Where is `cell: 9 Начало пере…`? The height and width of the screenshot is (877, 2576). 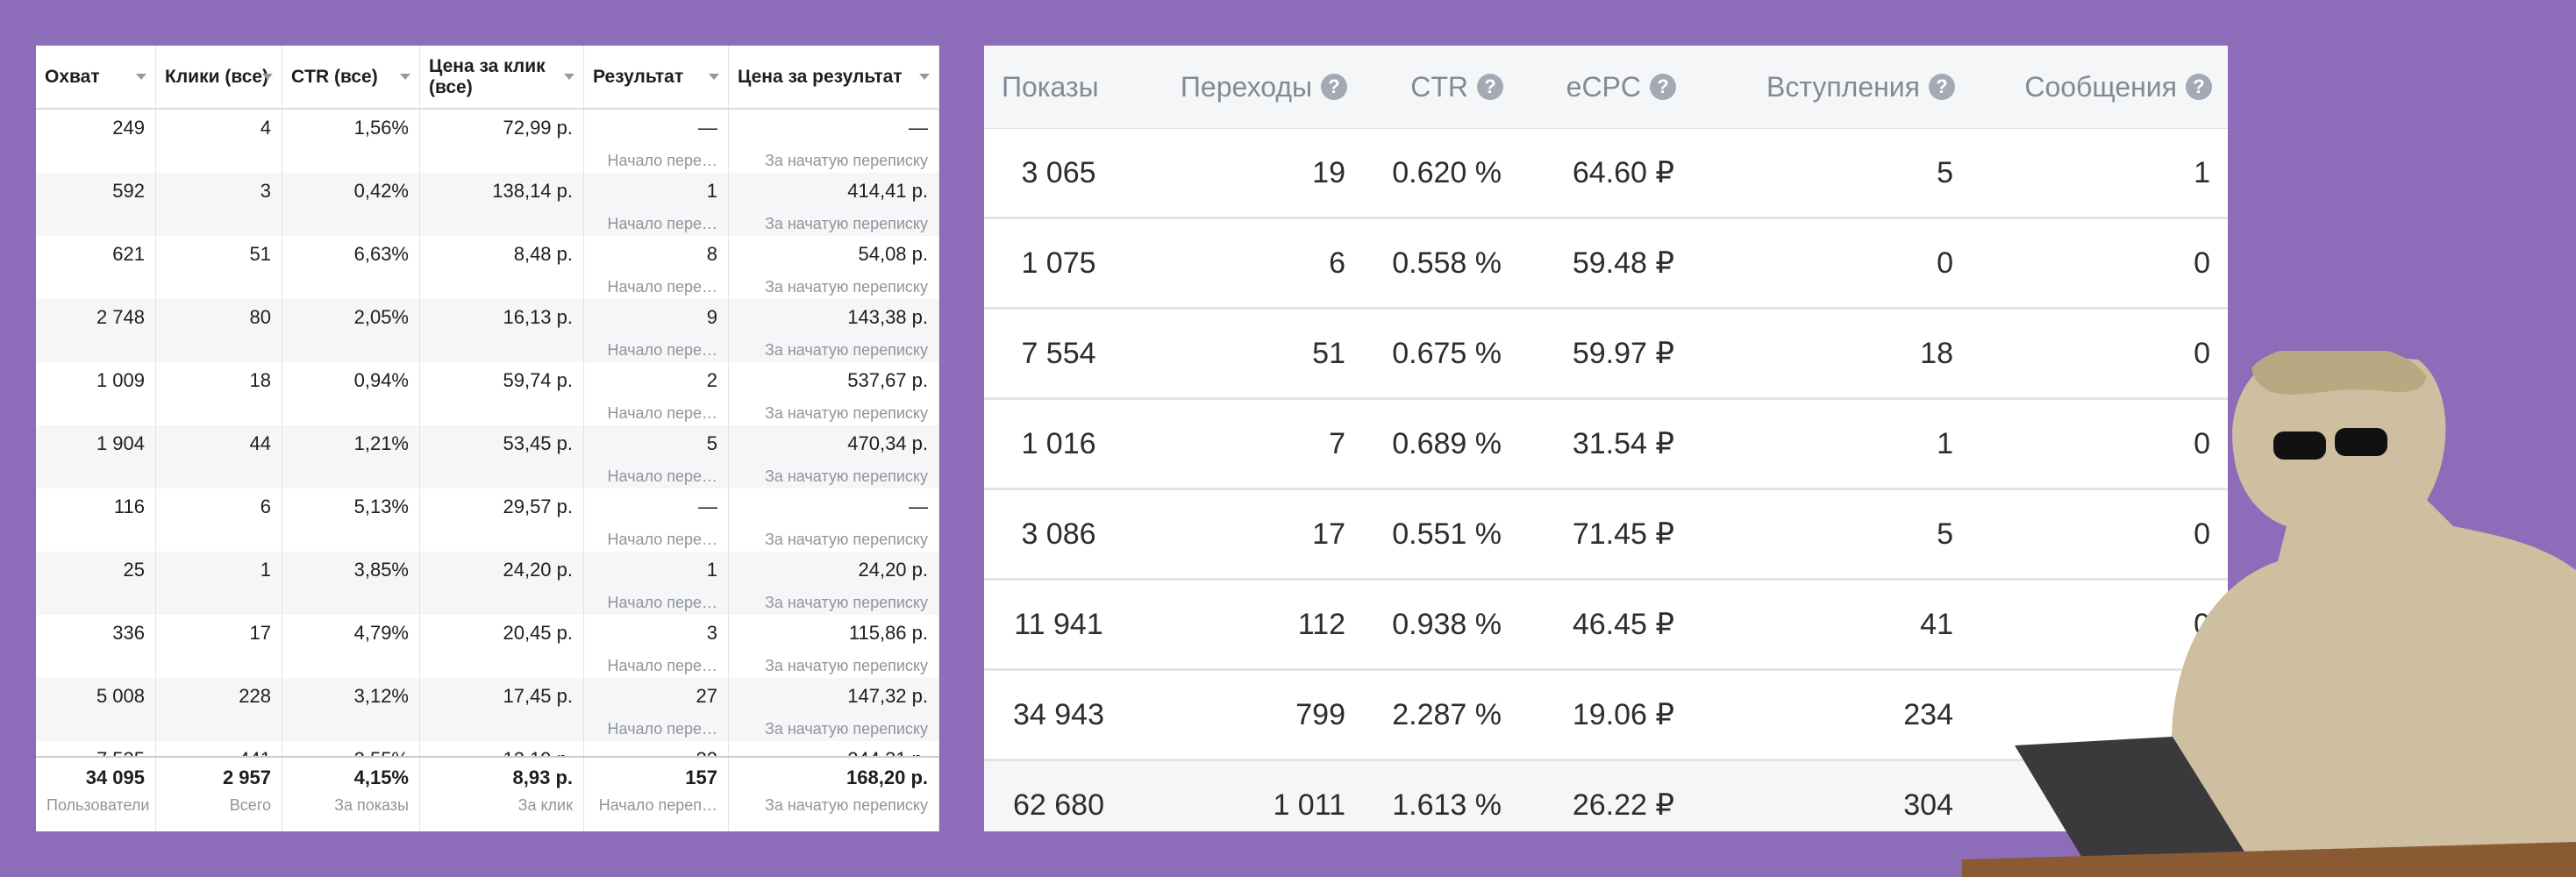 cell: 9 Начало пере… is located at coordinates (657, 330).